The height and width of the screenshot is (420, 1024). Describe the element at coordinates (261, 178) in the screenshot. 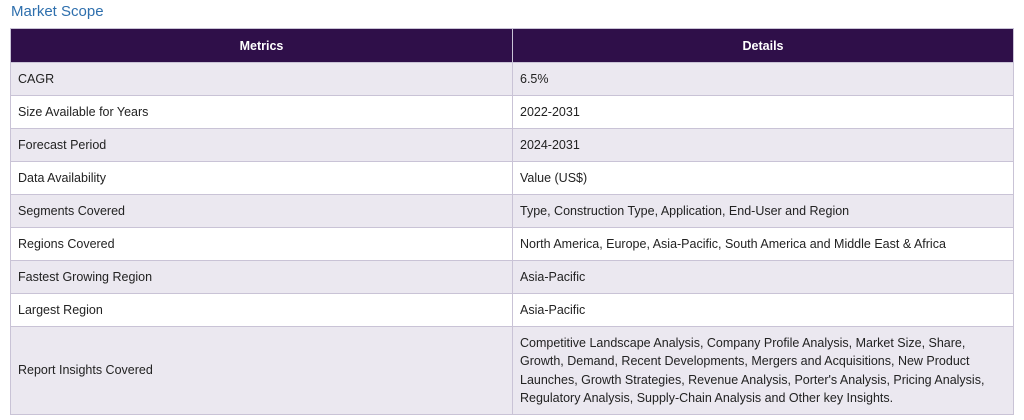

I see `metric-cell: Data Availability` at that location.